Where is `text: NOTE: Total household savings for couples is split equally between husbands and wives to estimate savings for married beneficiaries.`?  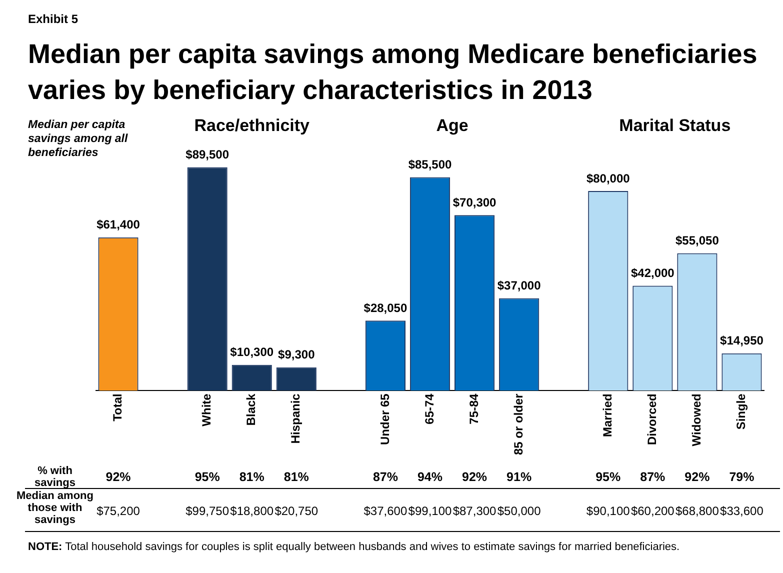 text: NOTE: Total household savings for couples is split equally between husbands and wives to estimate savings for married beneficiaries. is located at coordinates (354, 547).